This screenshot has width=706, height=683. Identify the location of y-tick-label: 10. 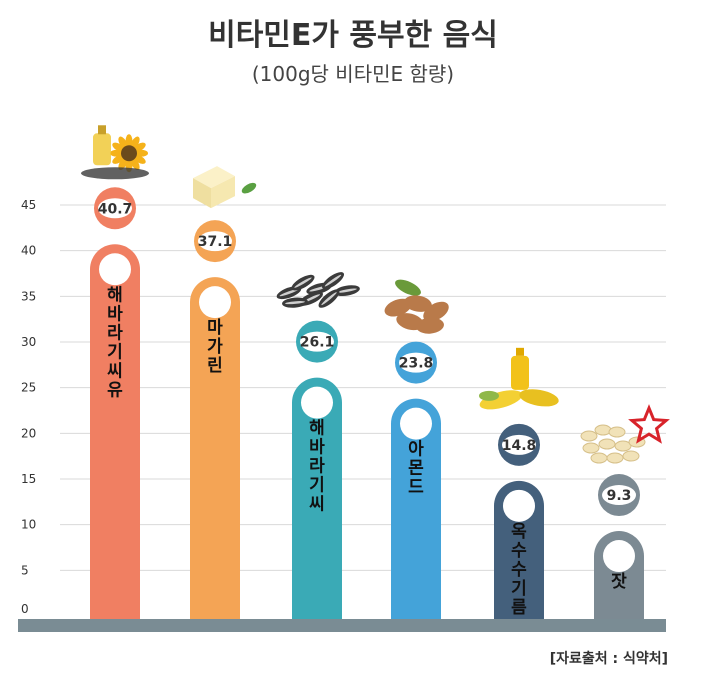
(28, 525).